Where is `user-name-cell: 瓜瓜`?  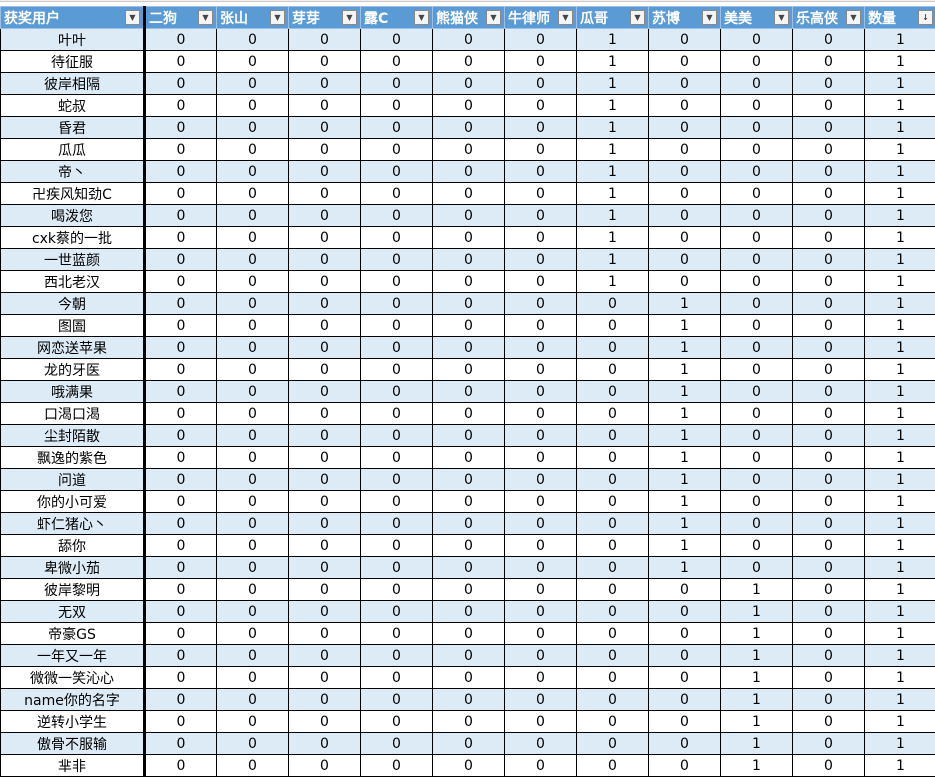 user-name-cell: 瓜瓜 is located at coordinates (73, 149).